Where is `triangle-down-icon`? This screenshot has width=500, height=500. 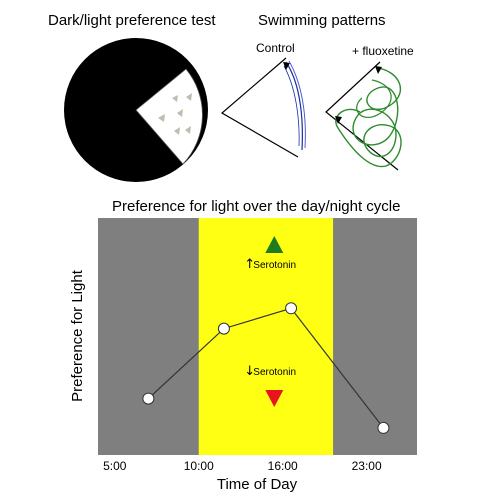 triangle-down-icon is located at coordinates (274, 398).